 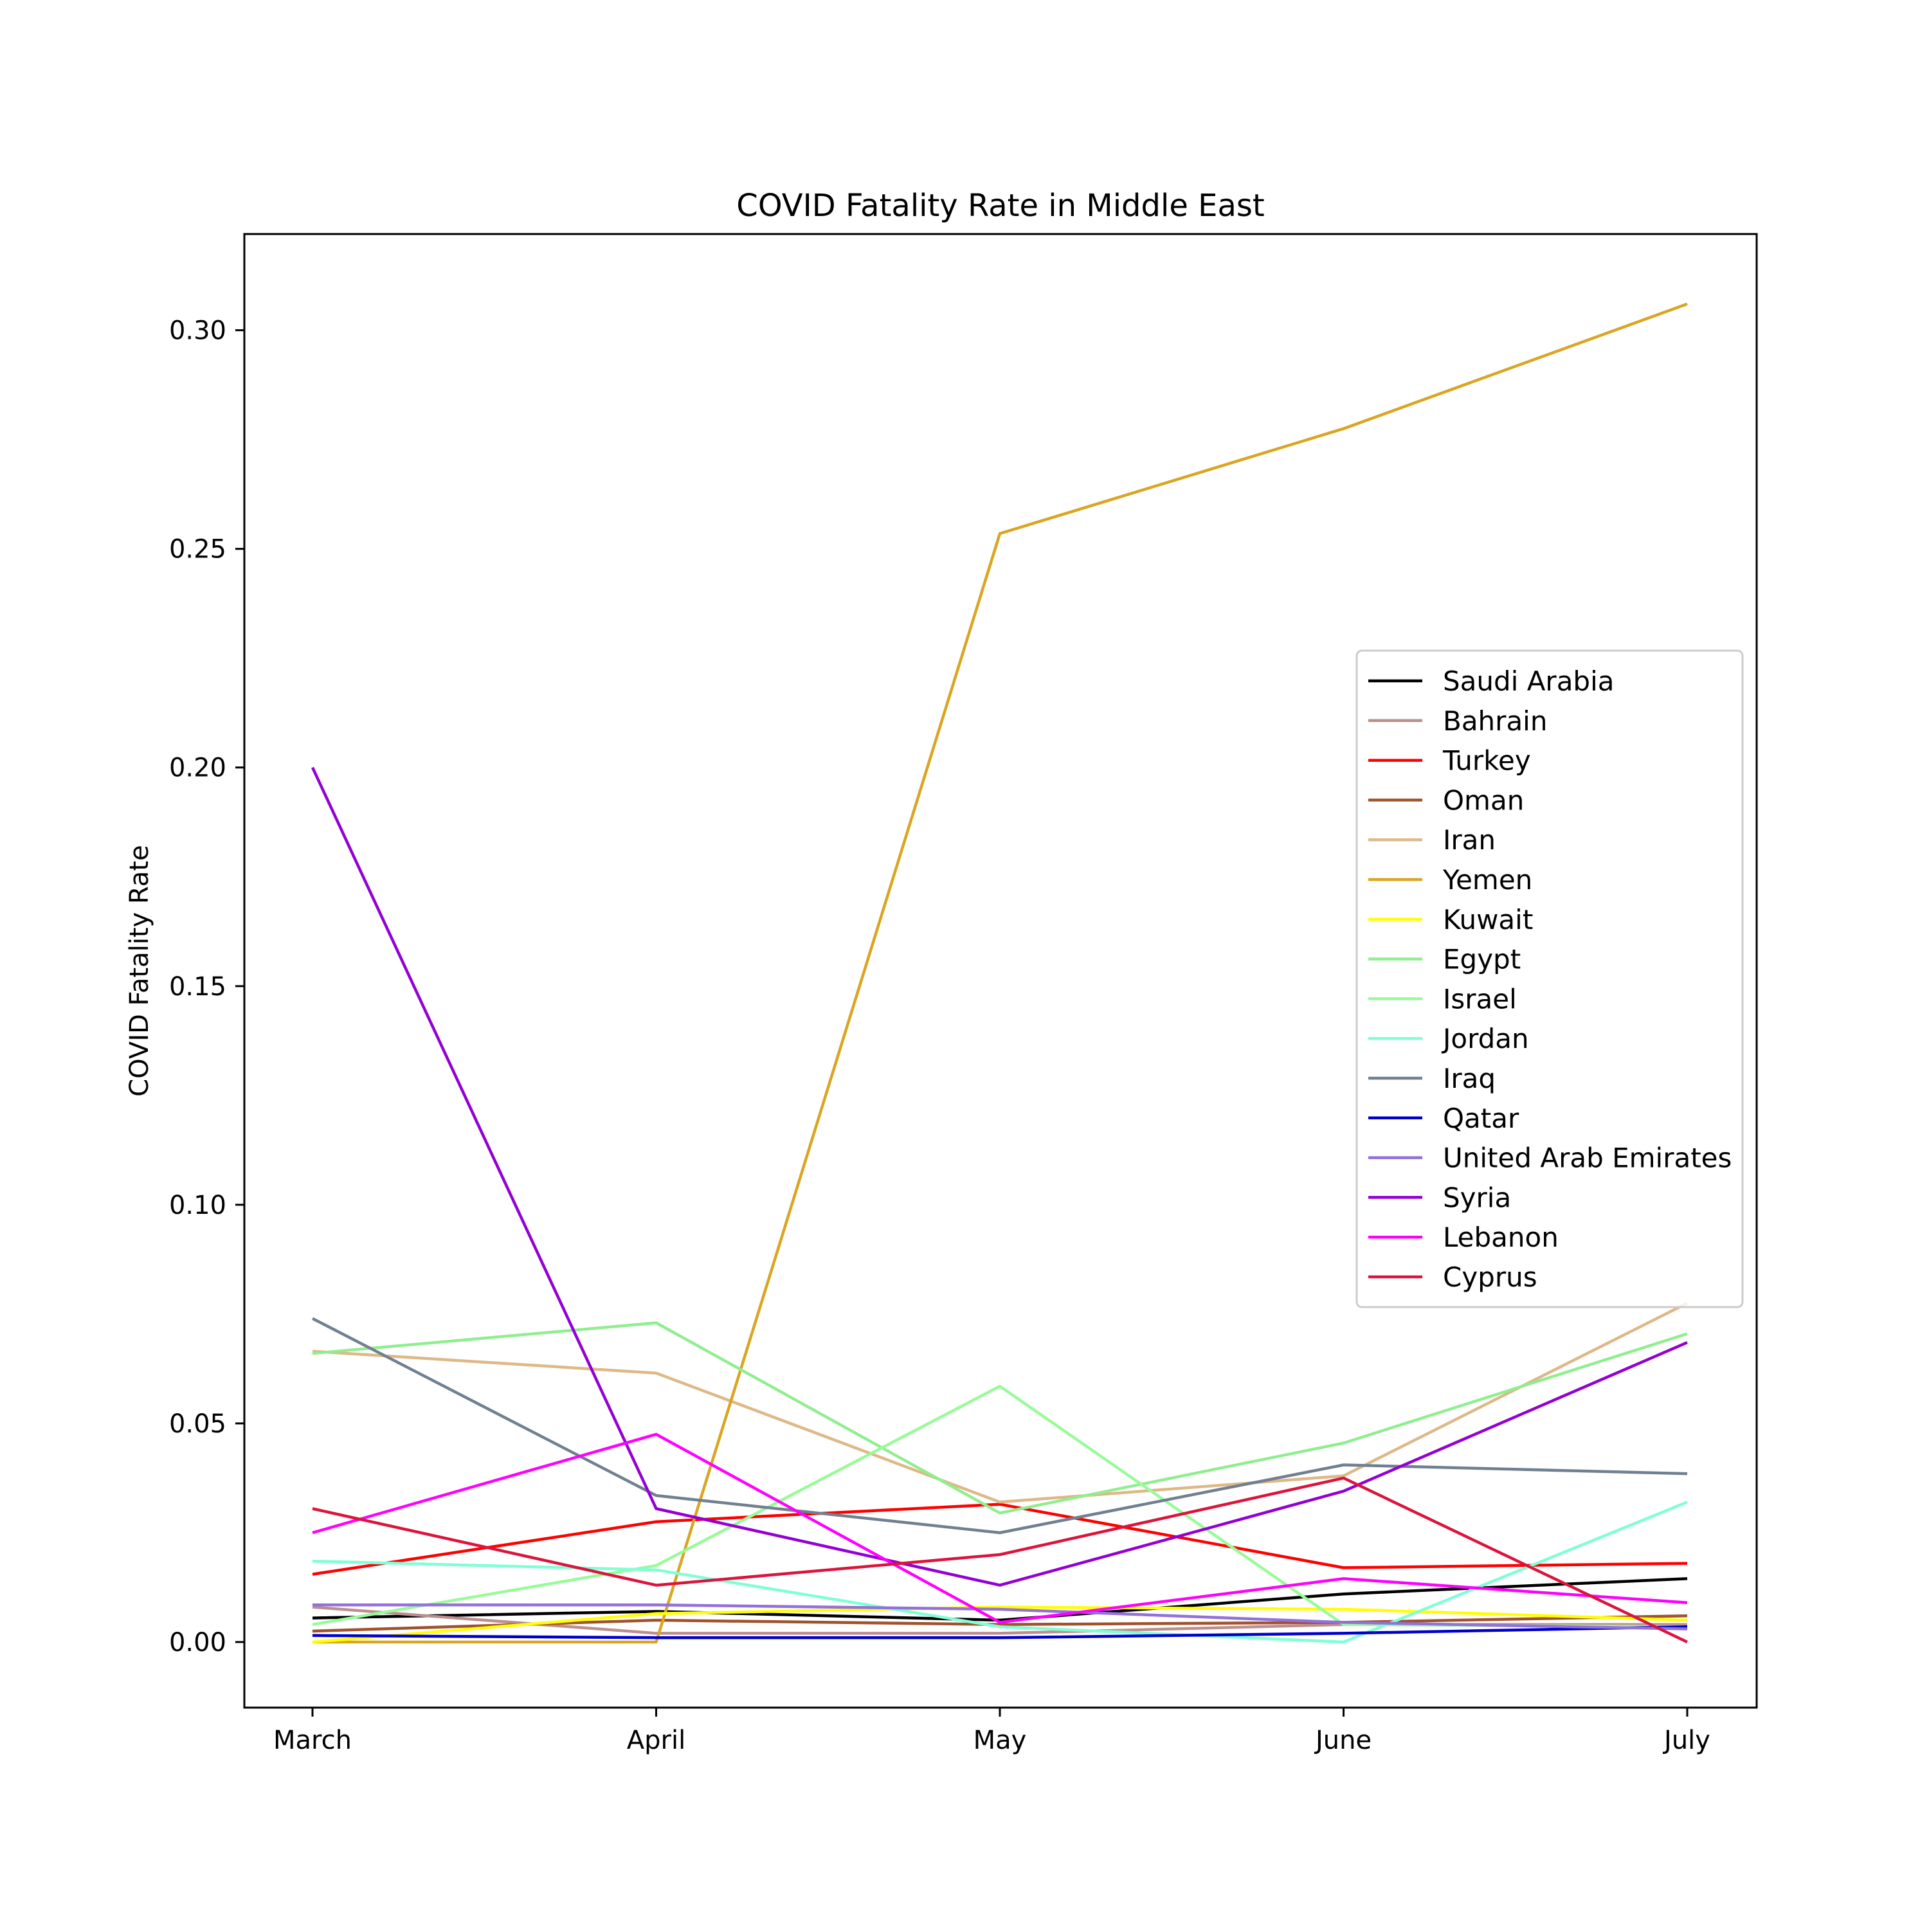 I want to click on legend-label-cyprus: Cyprus, so click(x=1490, y=1277).